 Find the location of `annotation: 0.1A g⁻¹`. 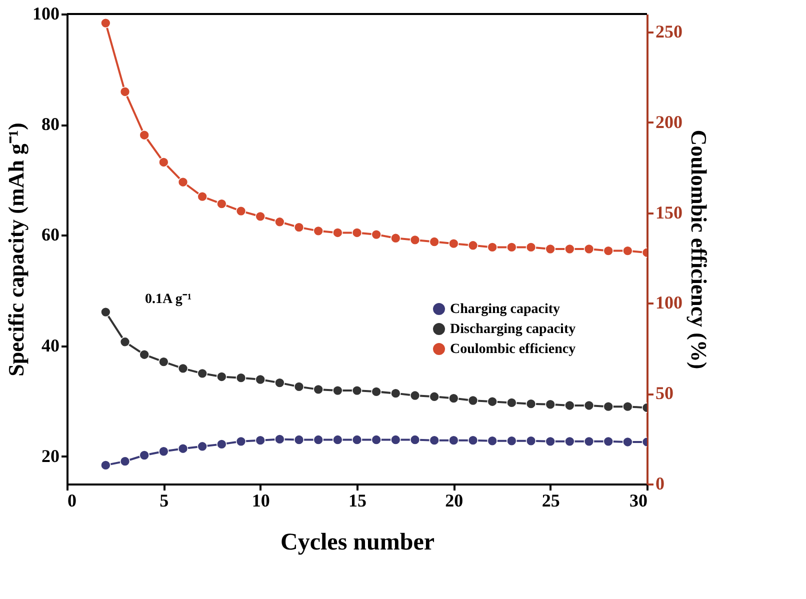

annotation: 0.1A g⁻¹ is located at coordinates (168, 299).